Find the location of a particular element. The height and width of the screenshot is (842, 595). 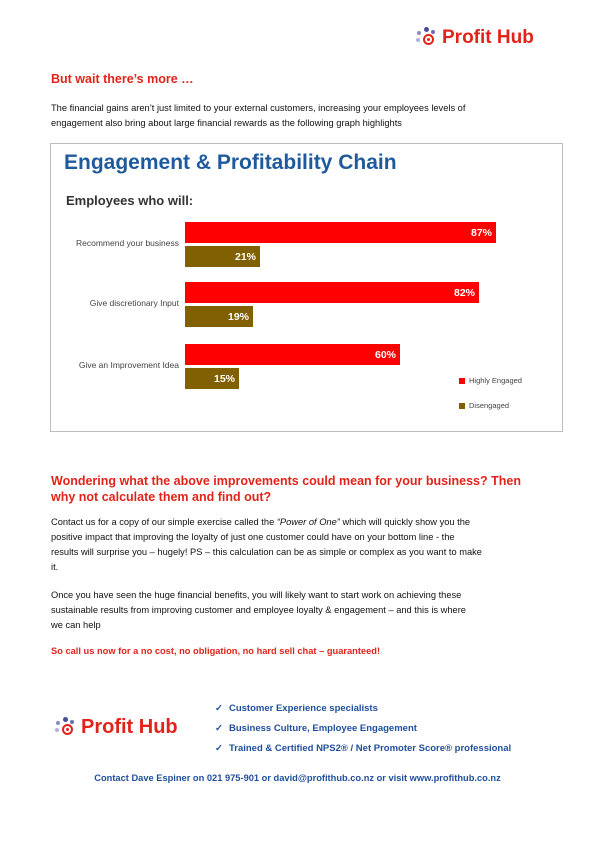

data-label: 21% is located at coordinates (245, 257).